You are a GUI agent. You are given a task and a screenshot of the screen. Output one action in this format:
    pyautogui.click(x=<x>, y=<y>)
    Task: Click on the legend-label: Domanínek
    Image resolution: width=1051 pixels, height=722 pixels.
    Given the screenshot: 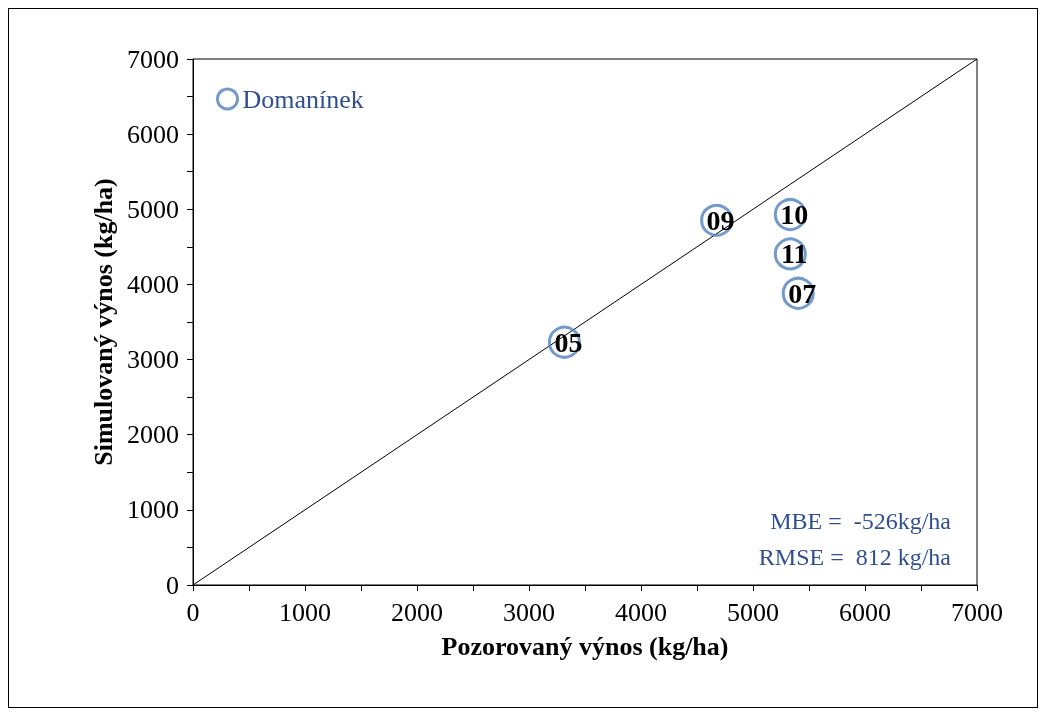 What is the action you would take?
    pyautogui.click(x=303, y=99)
    